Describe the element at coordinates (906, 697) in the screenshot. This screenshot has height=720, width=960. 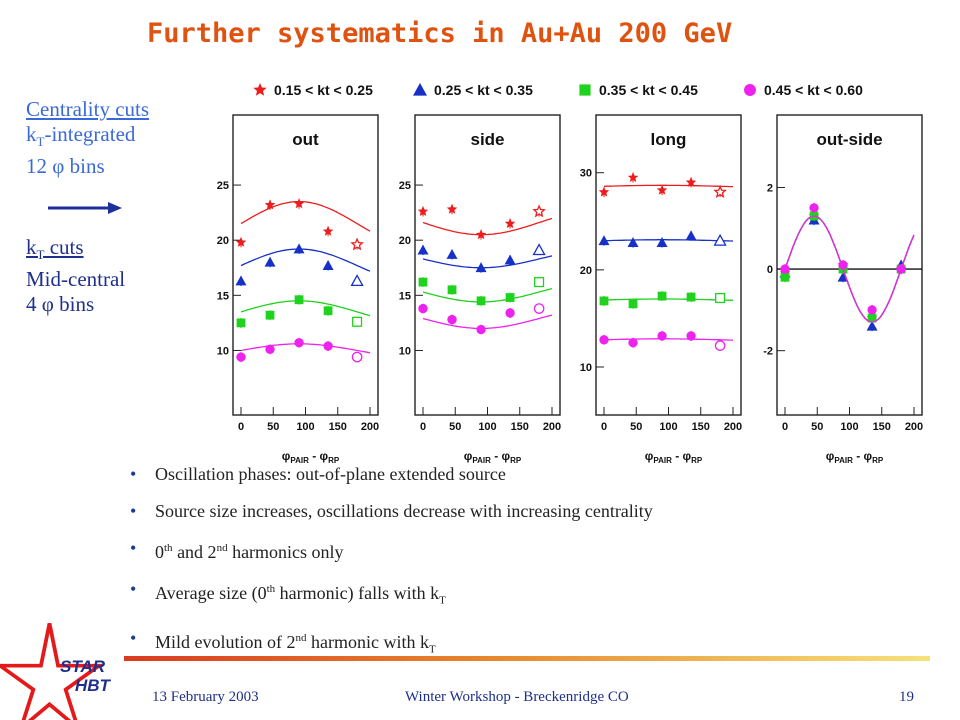
I see `footer-page-number: 19` at that location.